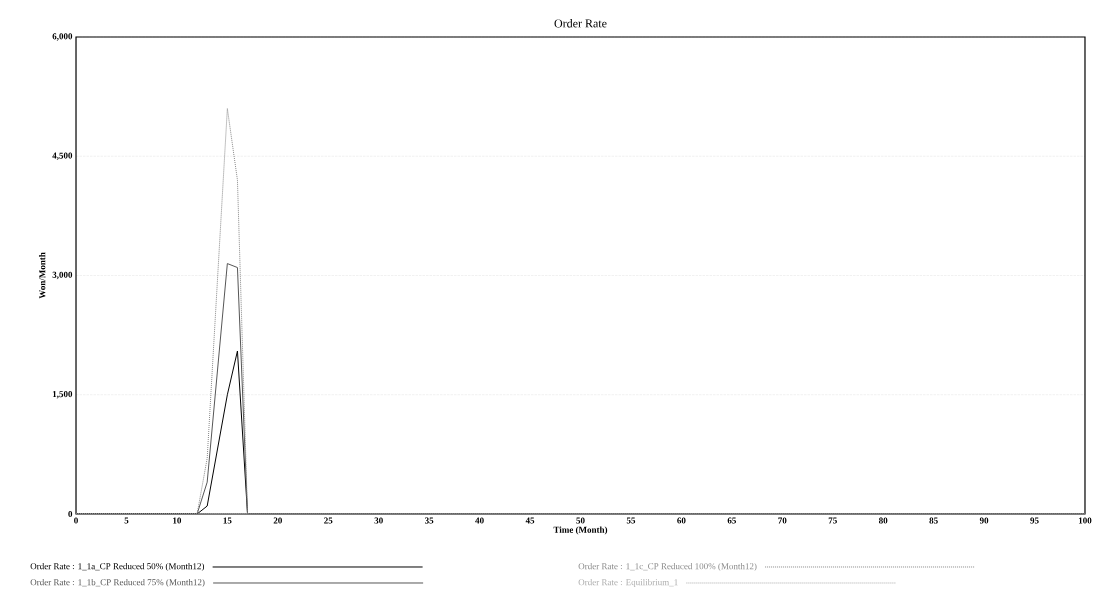  I want to click on x-axis-title: Time (Month), so click(580, 530).